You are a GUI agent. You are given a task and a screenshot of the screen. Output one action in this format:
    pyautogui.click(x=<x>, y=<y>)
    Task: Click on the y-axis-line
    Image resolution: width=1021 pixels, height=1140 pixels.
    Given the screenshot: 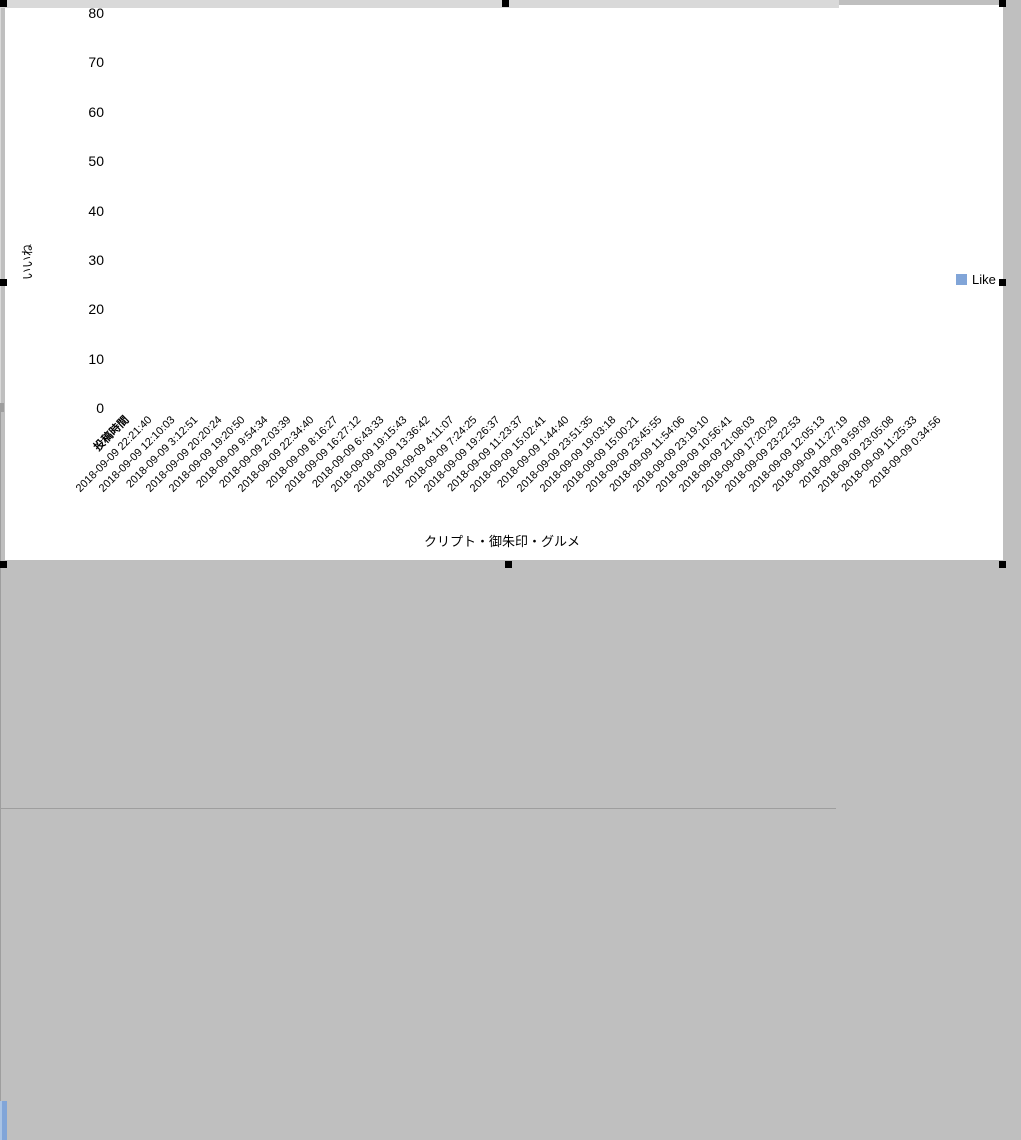 What is the action you would take?
    pyautogui.click(x=0, y=610)
    